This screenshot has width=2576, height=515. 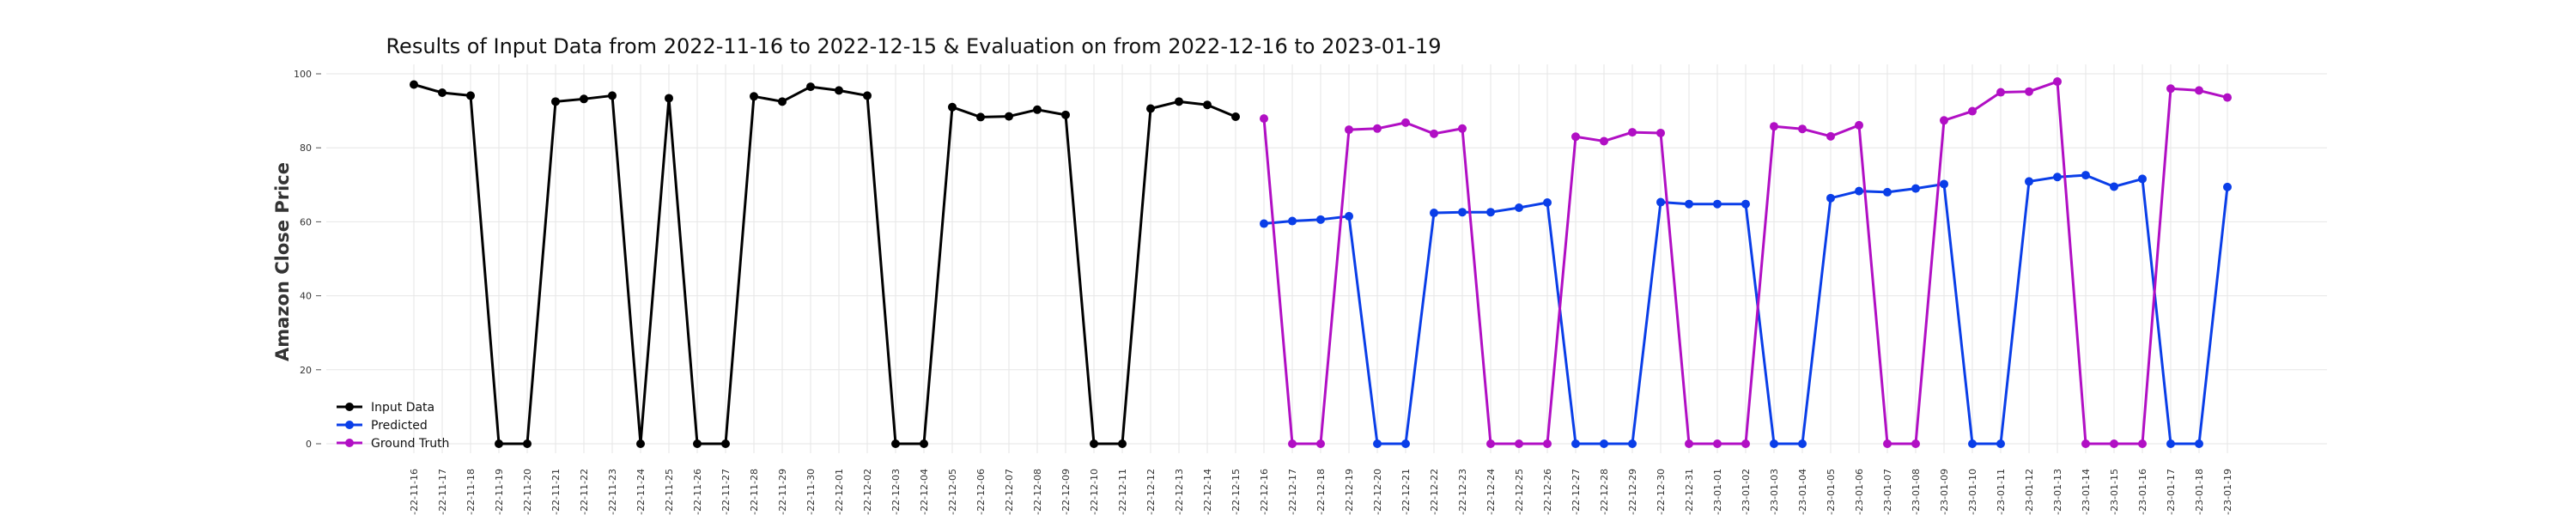 I want to click on x-tick-label: -22-11-24, so click(x=641, y=492).